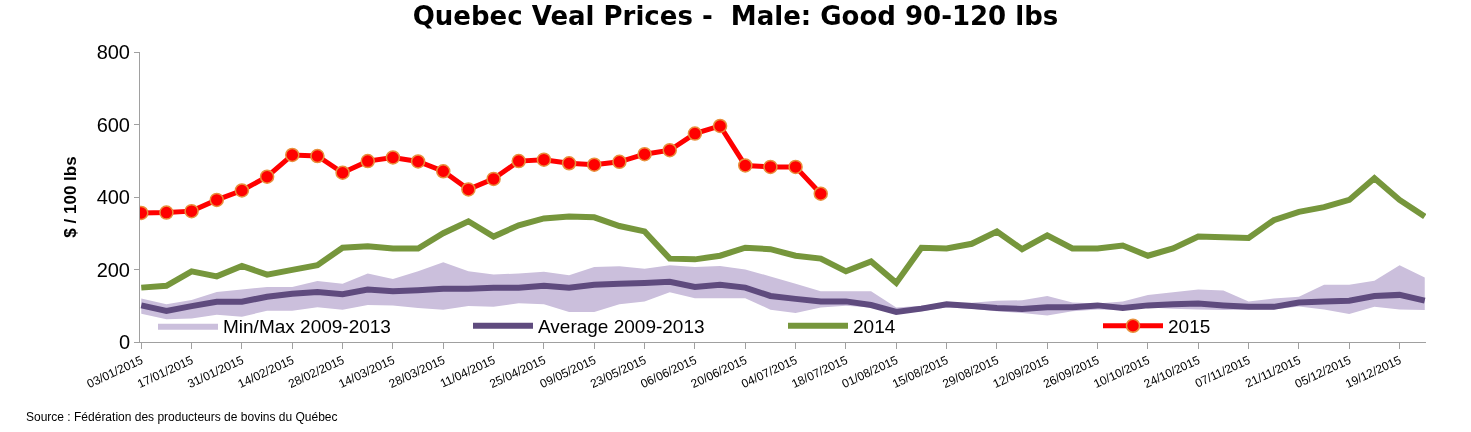 The width and height of the screenshot is (1471, 432). Describe the element at coordinates (71, 197) in the screenshot. I see `y-axis-title: $ / 100 lbs` at that location.